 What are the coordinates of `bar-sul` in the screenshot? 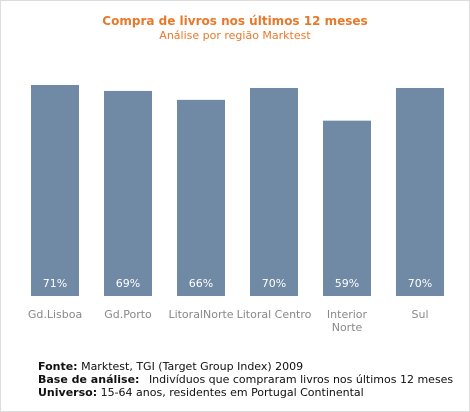 It's located at (420, 191).